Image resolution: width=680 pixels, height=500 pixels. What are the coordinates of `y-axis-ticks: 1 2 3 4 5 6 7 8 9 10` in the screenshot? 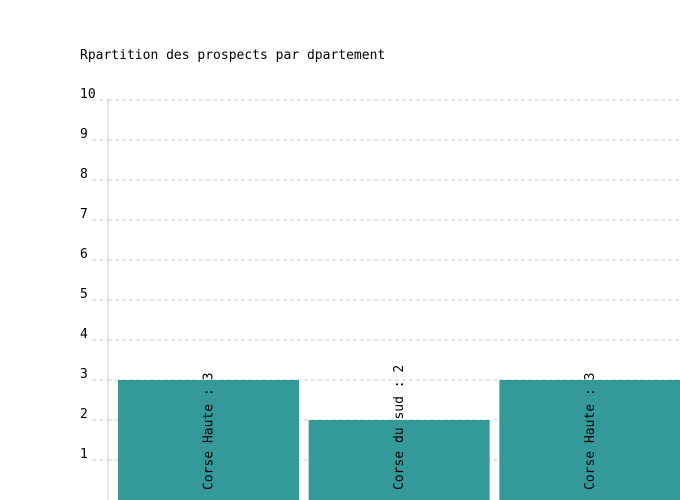 It's located at (94, 274).